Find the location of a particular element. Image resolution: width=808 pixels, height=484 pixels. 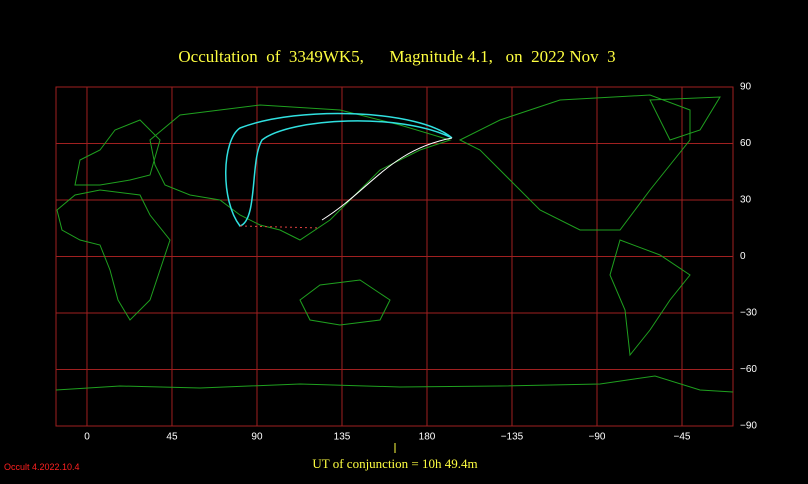

y-tick-label: 30 is located at coordinates (746, 200).